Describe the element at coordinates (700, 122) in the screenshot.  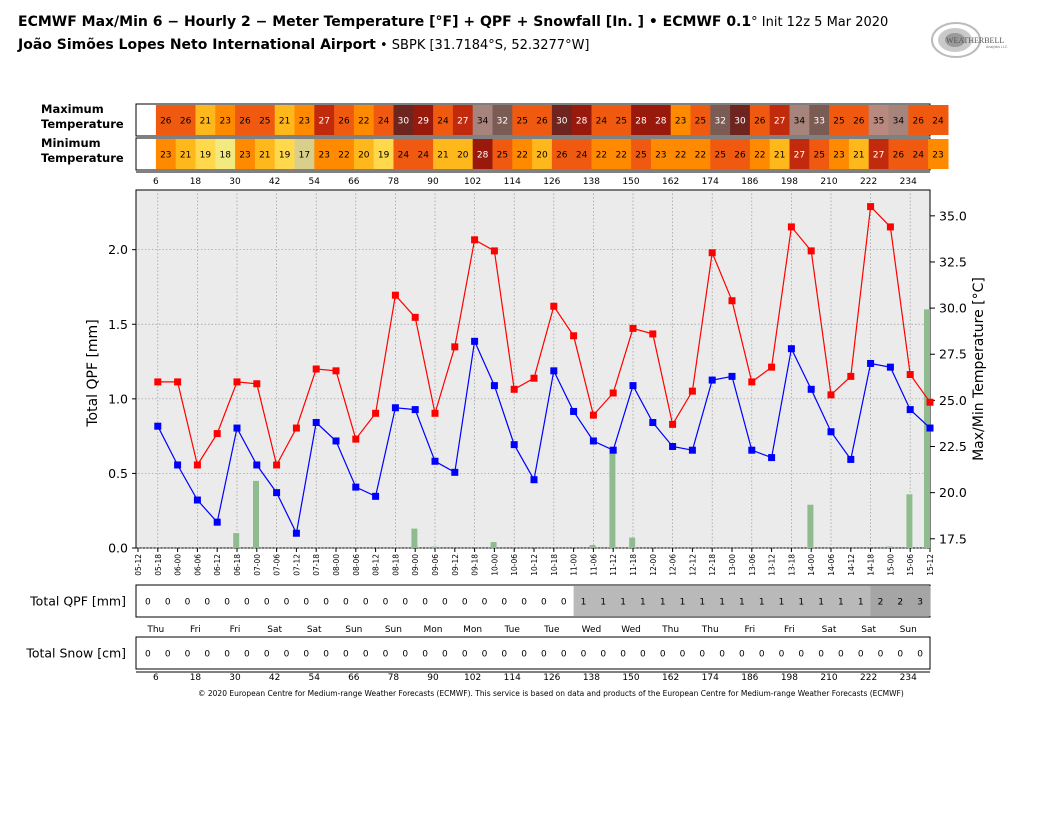
I see `max-temp-row-value: 25` at that location.